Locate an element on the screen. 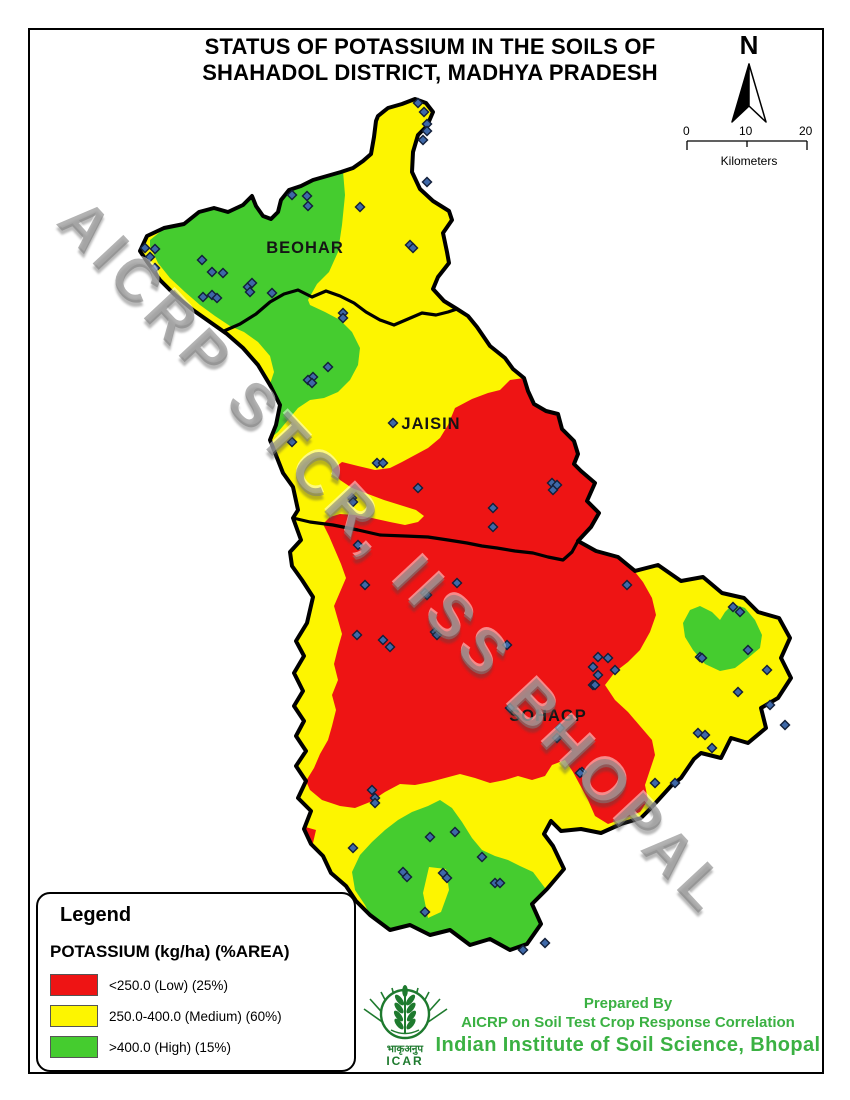 The height and width of the screenshot is (1100, 850). scale-bar: 0 10 20 Kilometers is located at coordinates (749, 146).